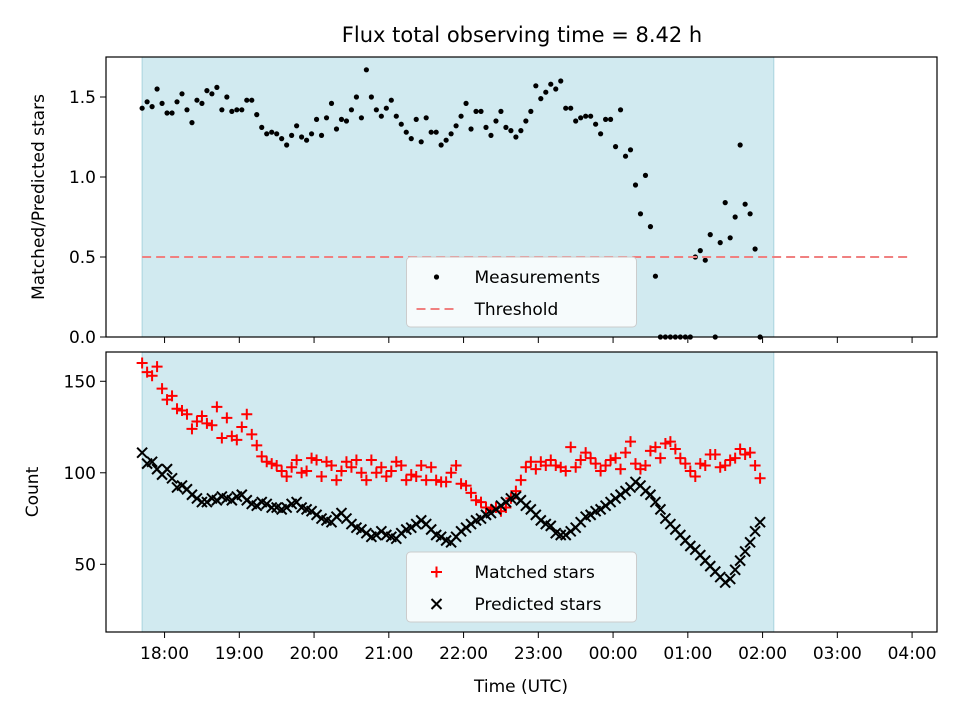 Image resolution: width=960 pixels, height=720 pixels. What do you see at coordinates (436, 572) in the screenshot?
I see `legend-marker-matched-stars` at bounding box center [436, 572].